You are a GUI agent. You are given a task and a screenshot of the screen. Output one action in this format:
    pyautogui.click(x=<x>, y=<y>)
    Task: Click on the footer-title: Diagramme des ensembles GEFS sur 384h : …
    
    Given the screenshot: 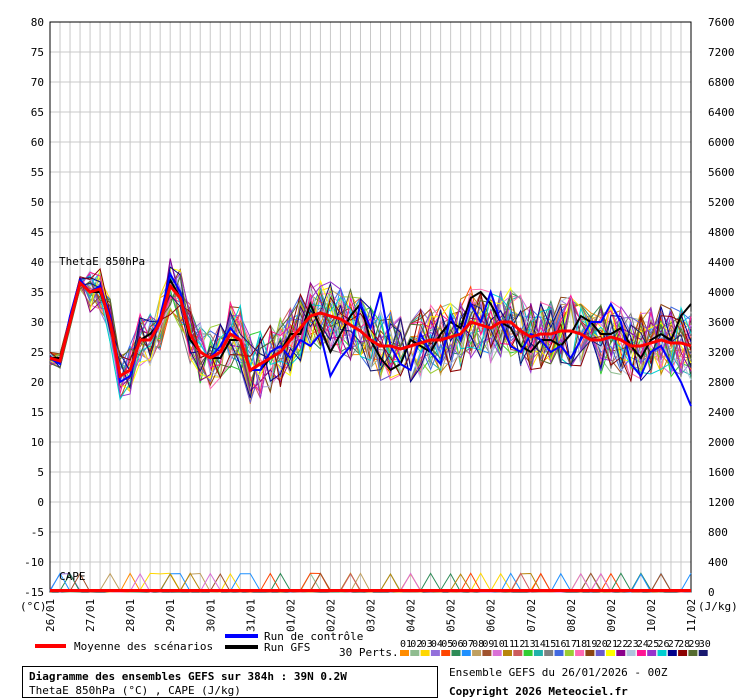 What is the action you would take?
    pyautogui.click(x=188, y=676)
    